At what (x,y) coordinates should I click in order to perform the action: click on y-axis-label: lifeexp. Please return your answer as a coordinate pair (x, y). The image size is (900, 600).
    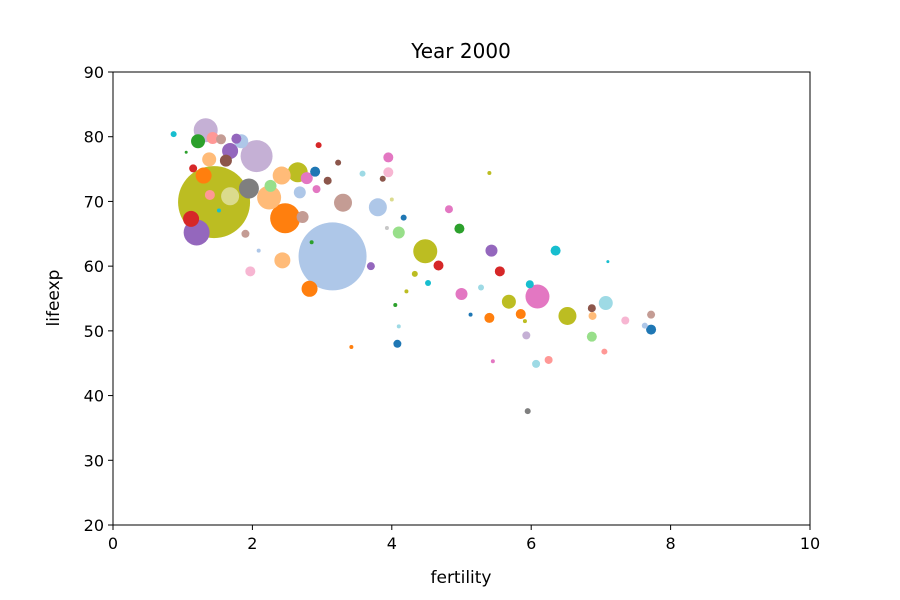
    Looking at the image, I should click on (54, 298).